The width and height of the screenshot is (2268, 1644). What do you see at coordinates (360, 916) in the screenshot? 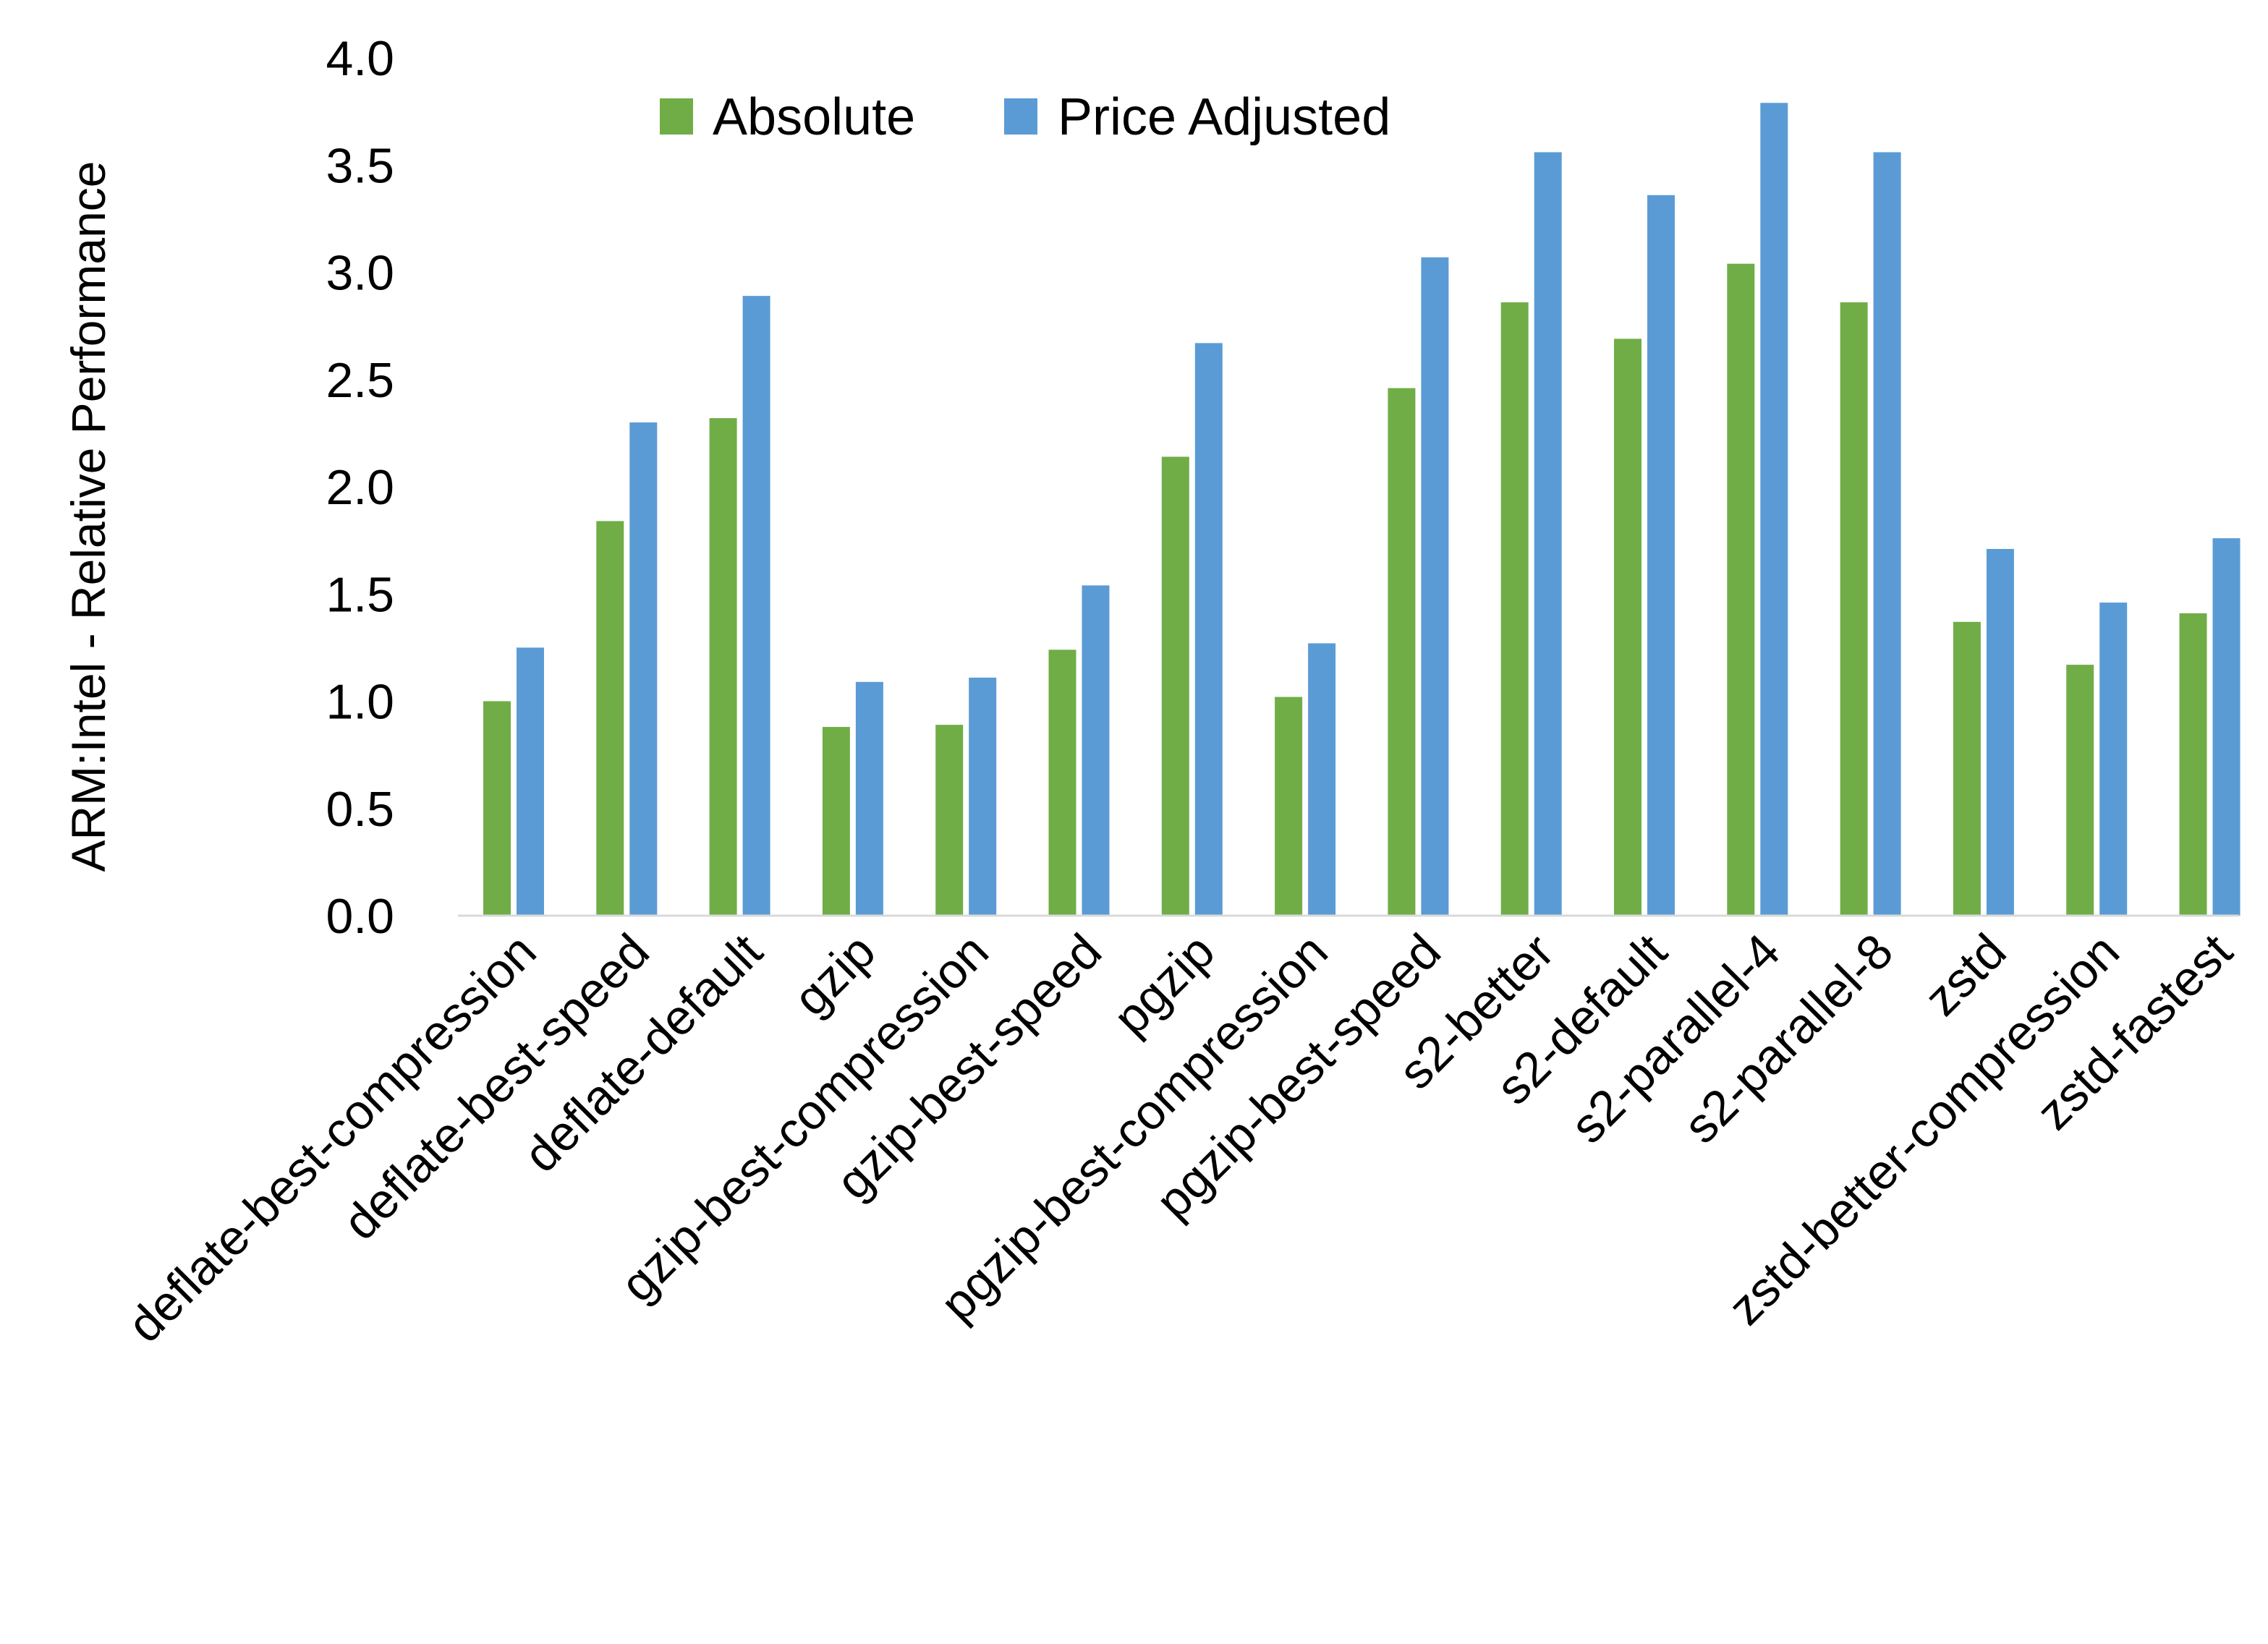
I see `y-tick-label: 0.0` at bounding box center [360, 916].